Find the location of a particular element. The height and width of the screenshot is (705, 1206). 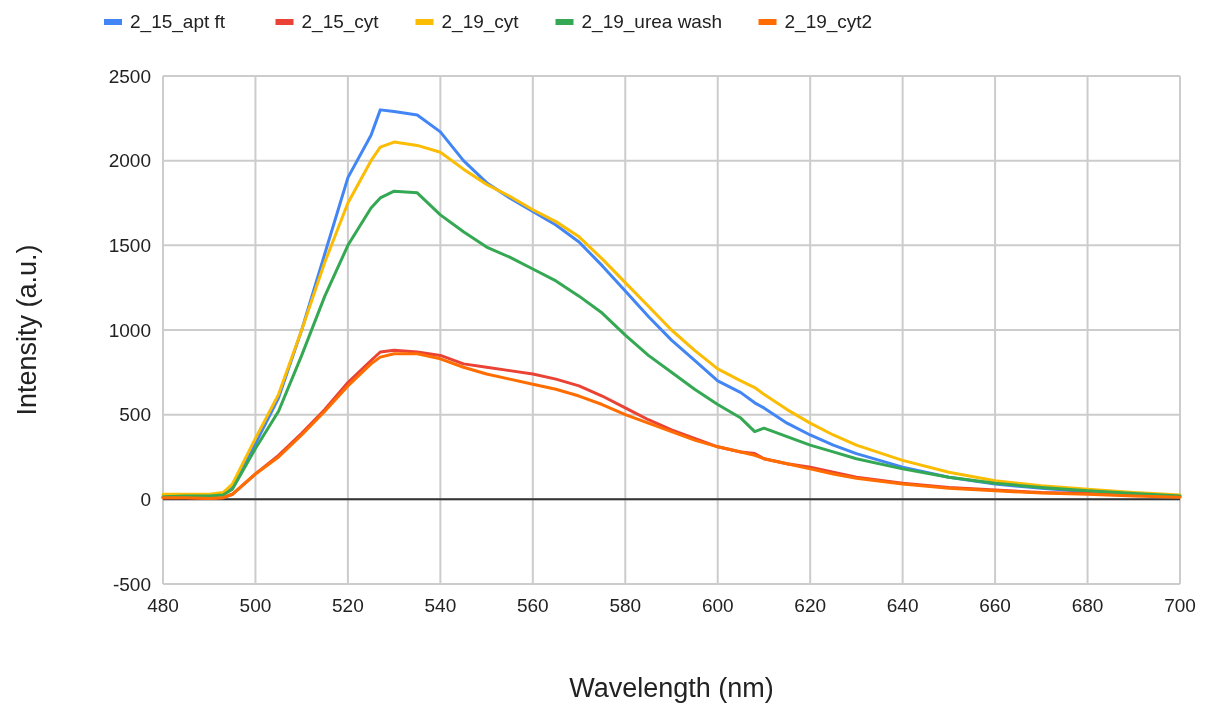

x-tick-label: 560 is located at coordinates (532, 605).